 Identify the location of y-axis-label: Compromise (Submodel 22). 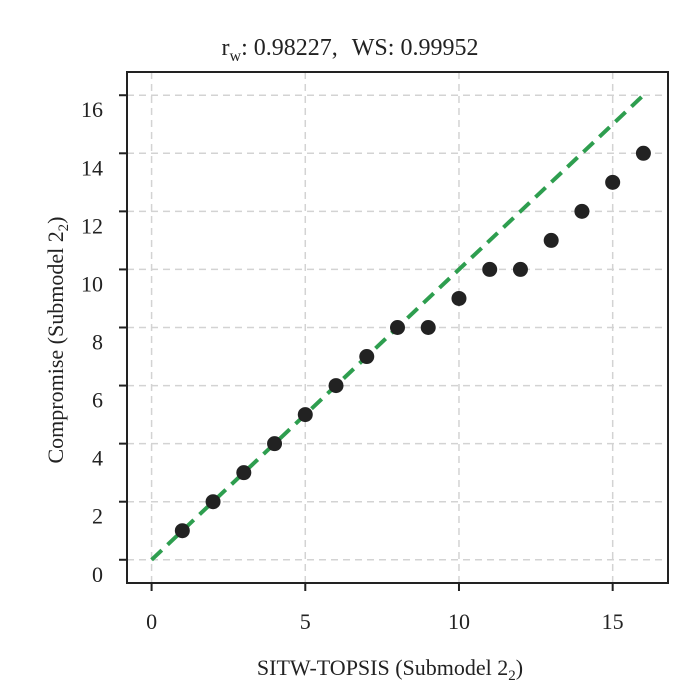
(57, 339).